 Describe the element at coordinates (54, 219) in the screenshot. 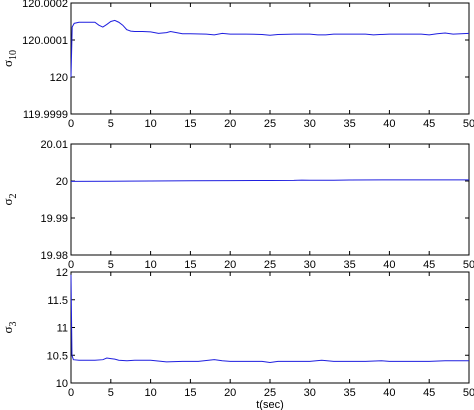

I see `y-tick-label: 19.99` at that location.